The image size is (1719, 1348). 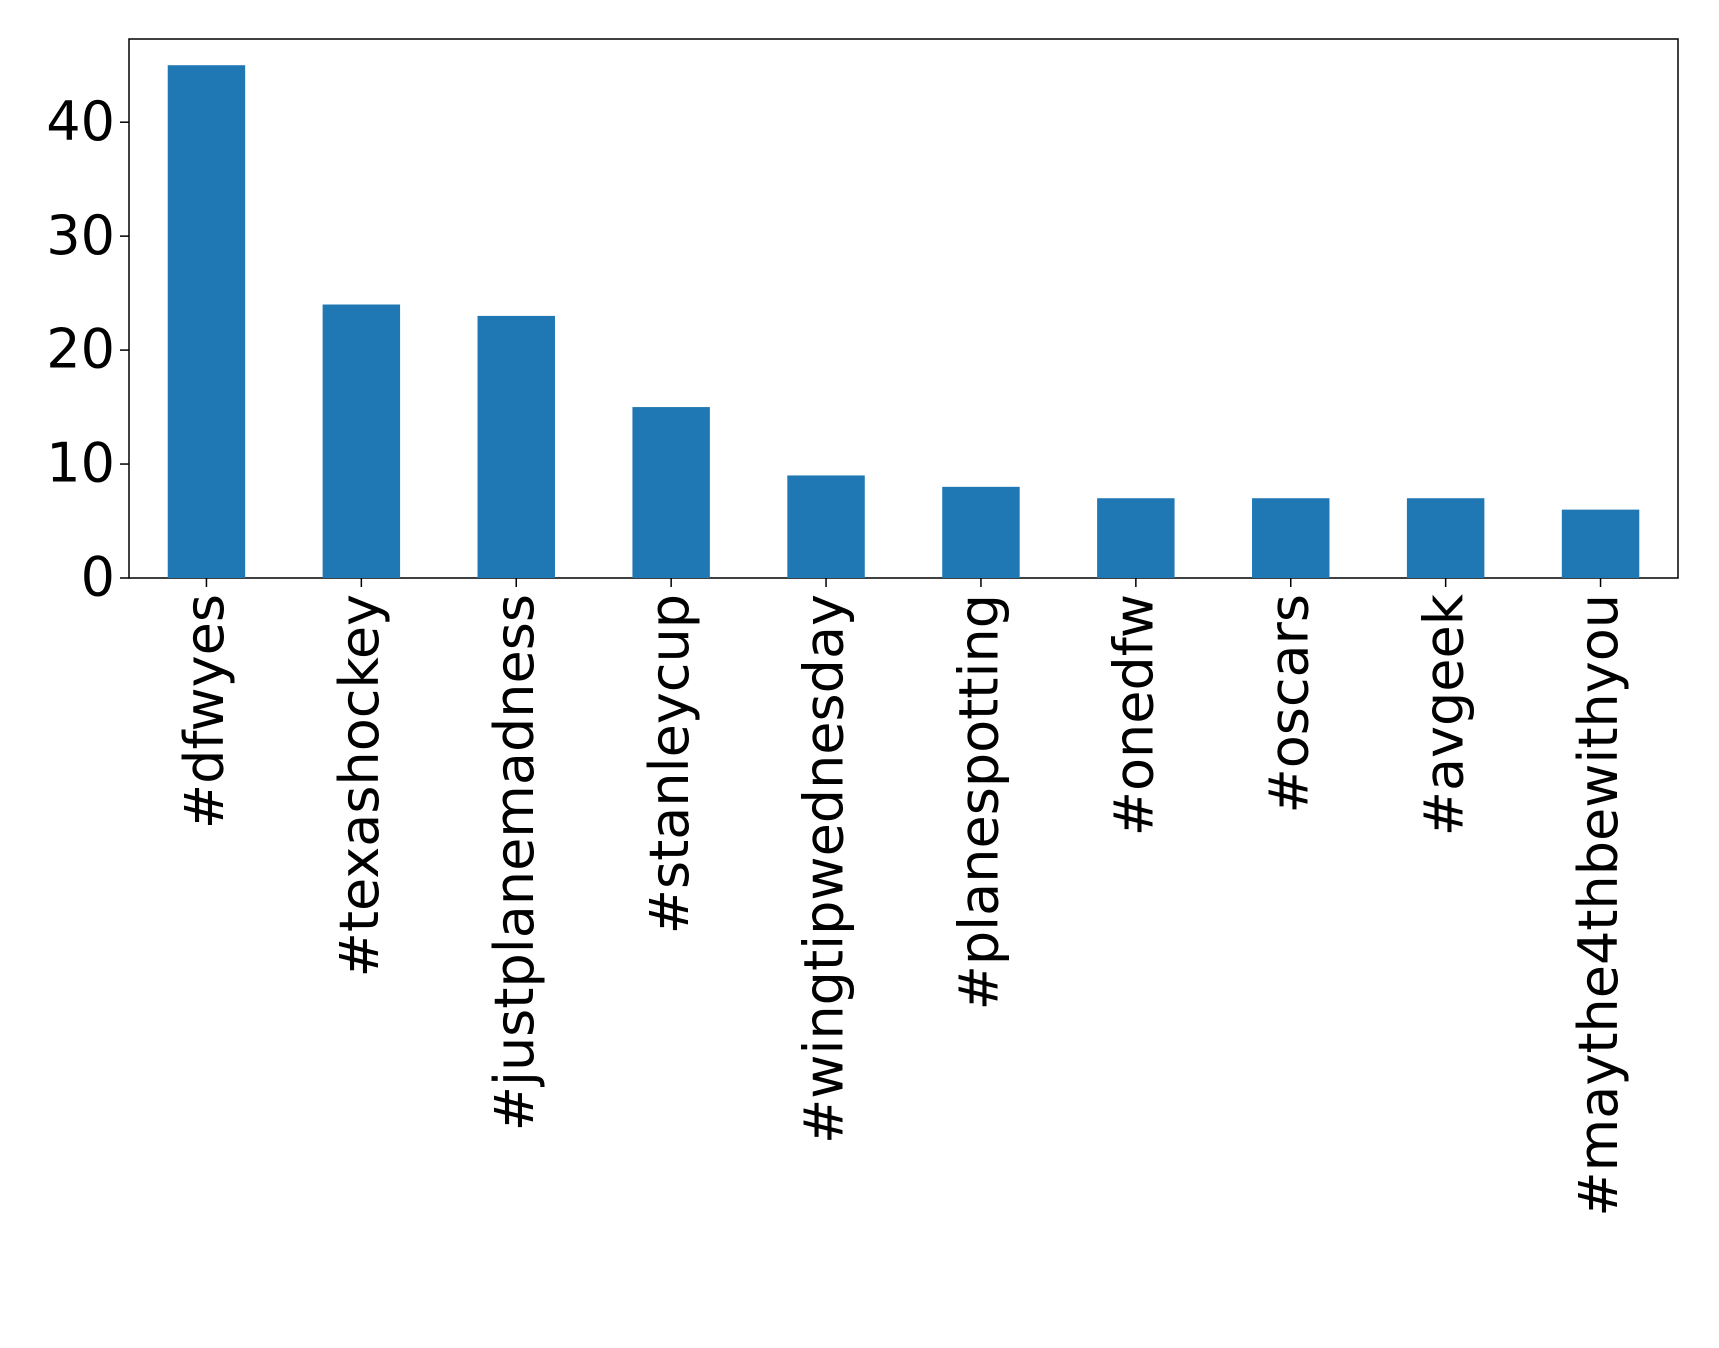 I want to click on x-tick-label: #wingtipwednesday, so click(x=824, y=869).